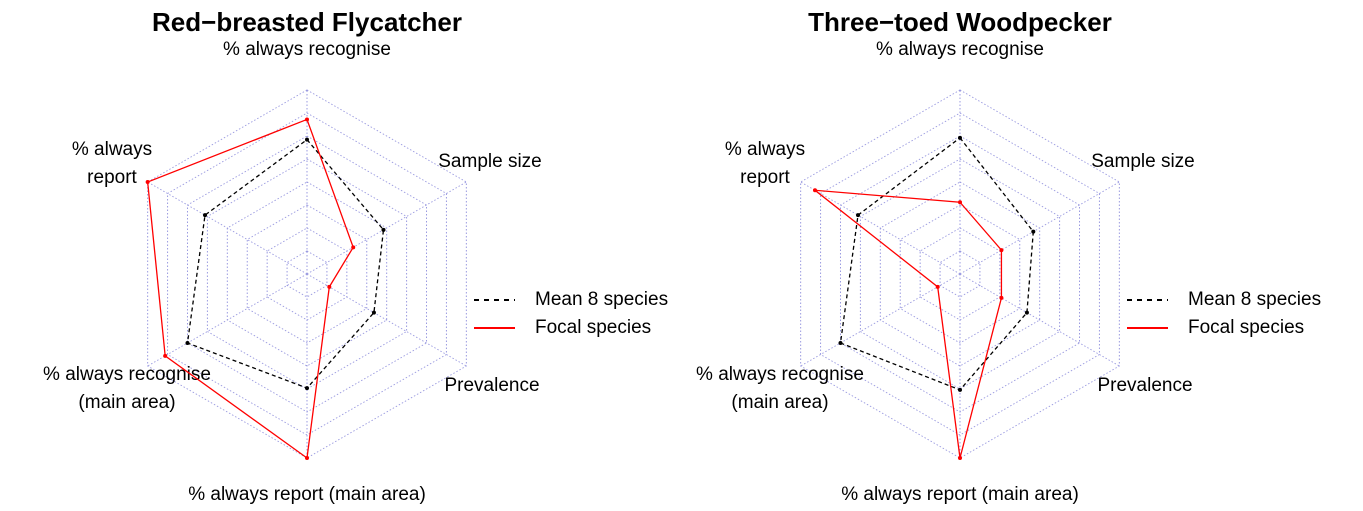 This screenshot has height=511, width=1363. Describe the element at coordinates (960, 22) in the screenshot. I see `chart-title: Three−toed Woodpecker` at that location.